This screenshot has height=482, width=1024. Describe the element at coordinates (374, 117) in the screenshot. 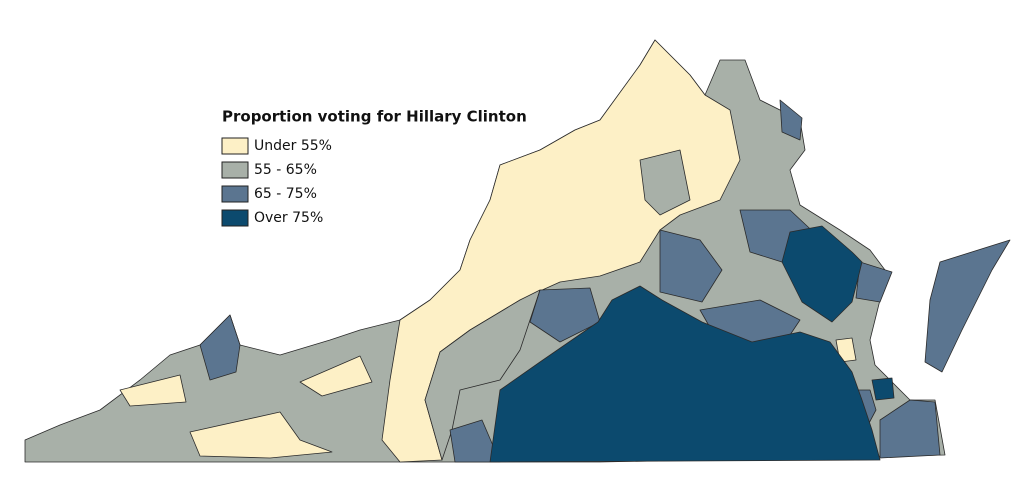

I see `legend-title: Proportion voting for Hillary Clinton` at that location.